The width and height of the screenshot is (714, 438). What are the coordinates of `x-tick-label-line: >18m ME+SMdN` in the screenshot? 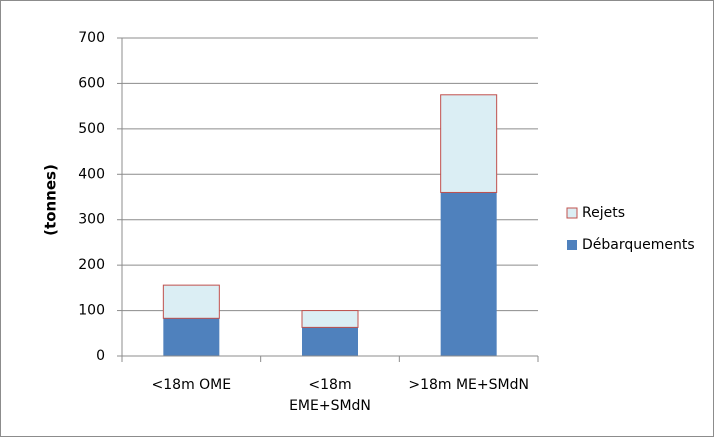 It's located at (468, 385).